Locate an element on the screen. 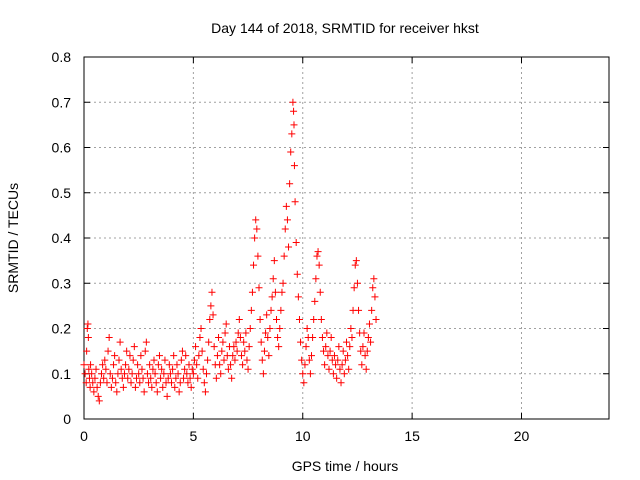  y-tick-label: 0.7 is located at coordinates (62, 102).